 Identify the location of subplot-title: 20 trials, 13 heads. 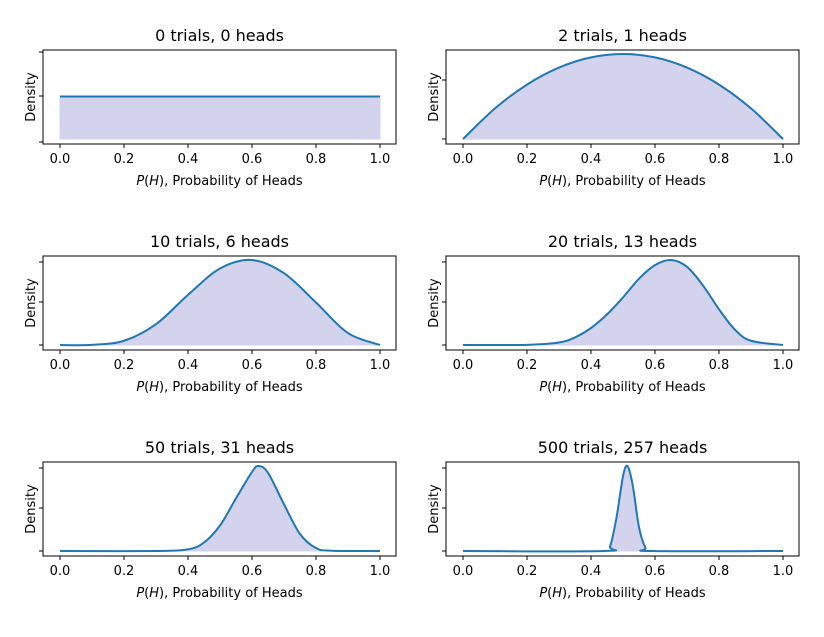
(622, 241).